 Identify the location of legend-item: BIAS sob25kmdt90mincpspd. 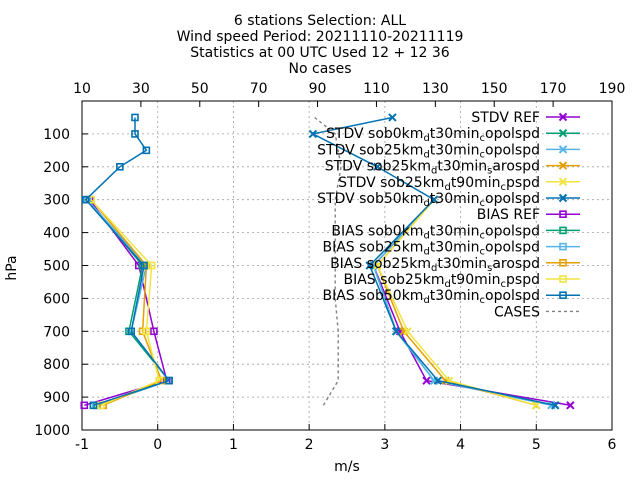
(462, 281).